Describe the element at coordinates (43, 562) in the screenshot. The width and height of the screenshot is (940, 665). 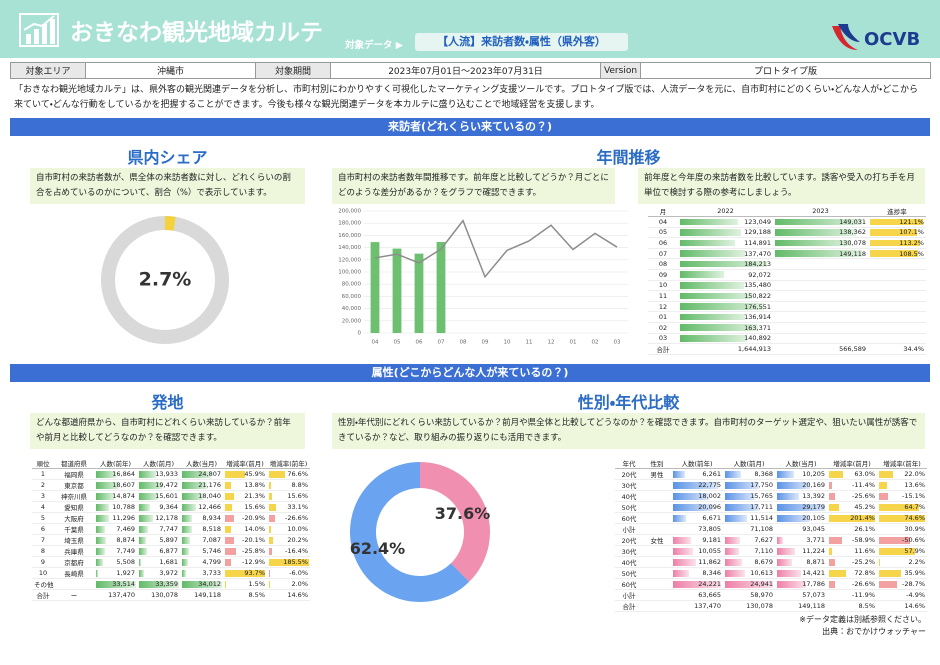
I see `table-cell: 9` at that location.